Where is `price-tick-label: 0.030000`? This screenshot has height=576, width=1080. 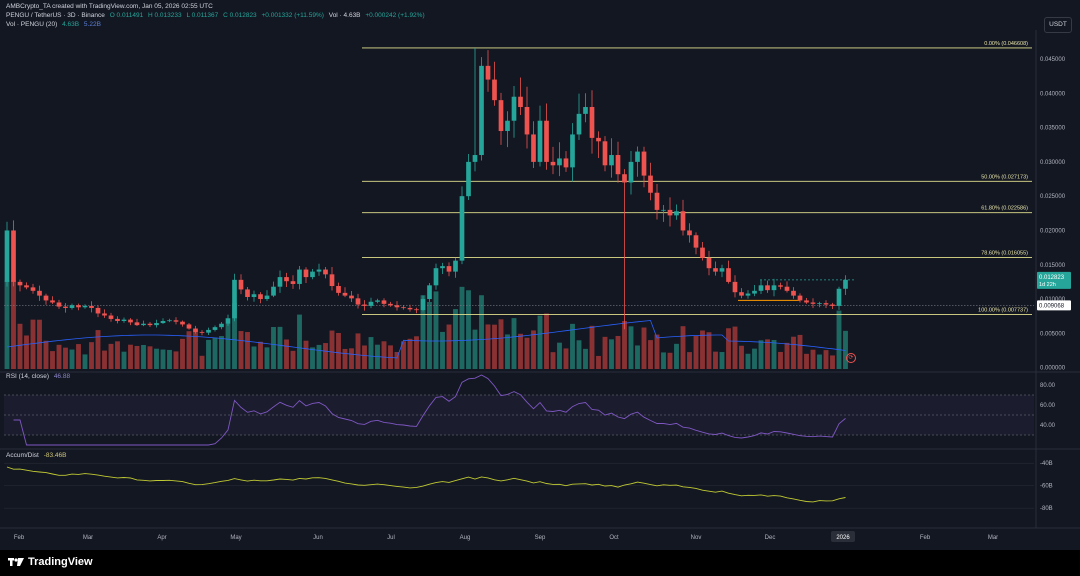
price-tick-label: 0.030000 is located at coordinates (1053, 163).